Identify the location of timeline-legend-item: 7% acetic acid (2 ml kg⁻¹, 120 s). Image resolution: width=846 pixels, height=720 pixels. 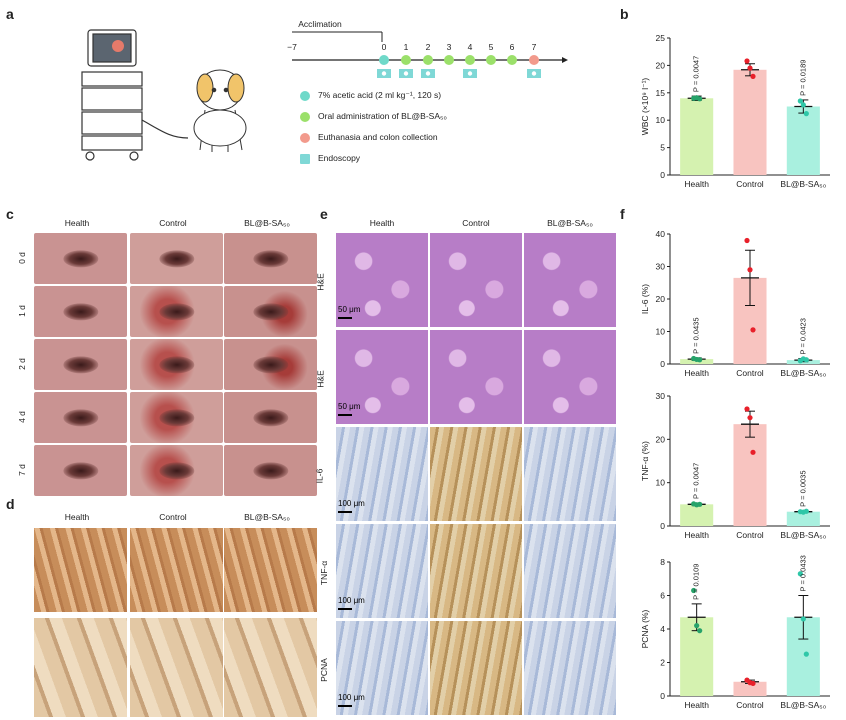
(370, 95).